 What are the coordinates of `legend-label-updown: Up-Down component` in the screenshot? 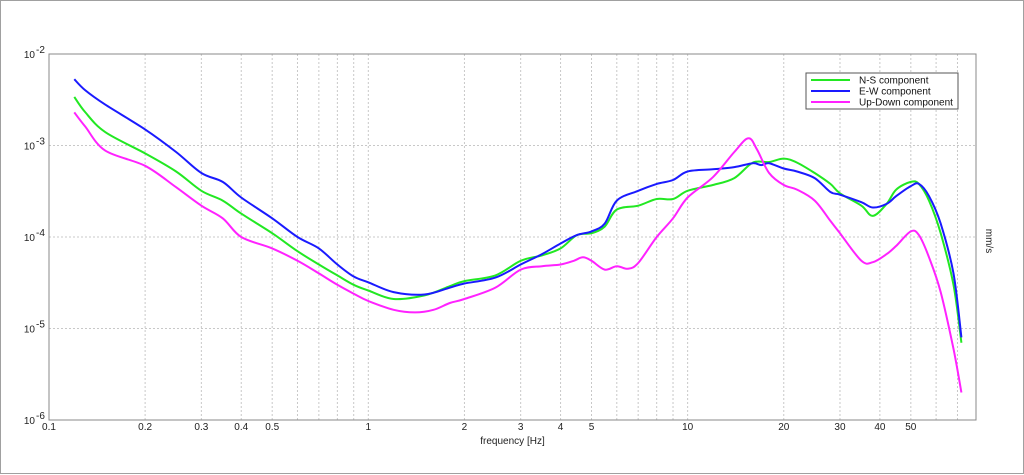 It's located at (906, 103).